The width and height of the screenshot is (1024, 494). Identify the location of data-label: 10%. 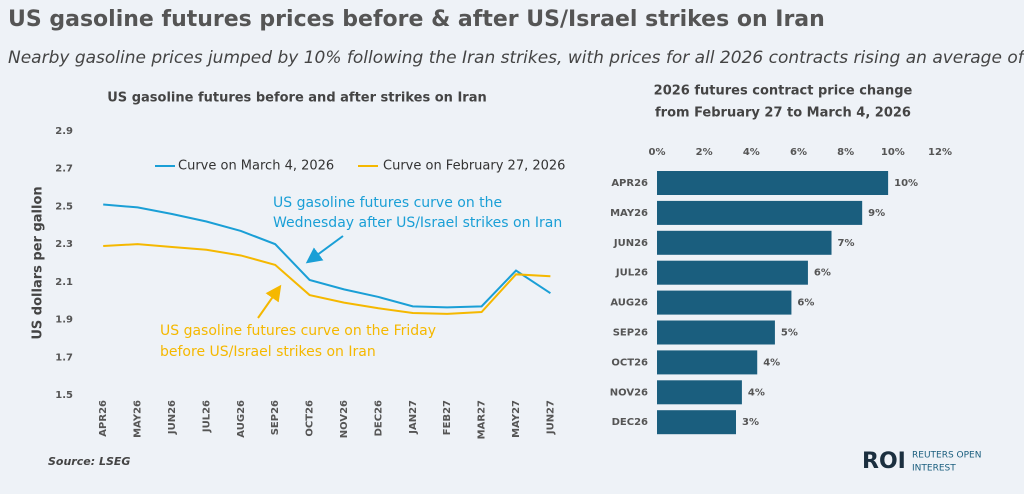
(906, 183).